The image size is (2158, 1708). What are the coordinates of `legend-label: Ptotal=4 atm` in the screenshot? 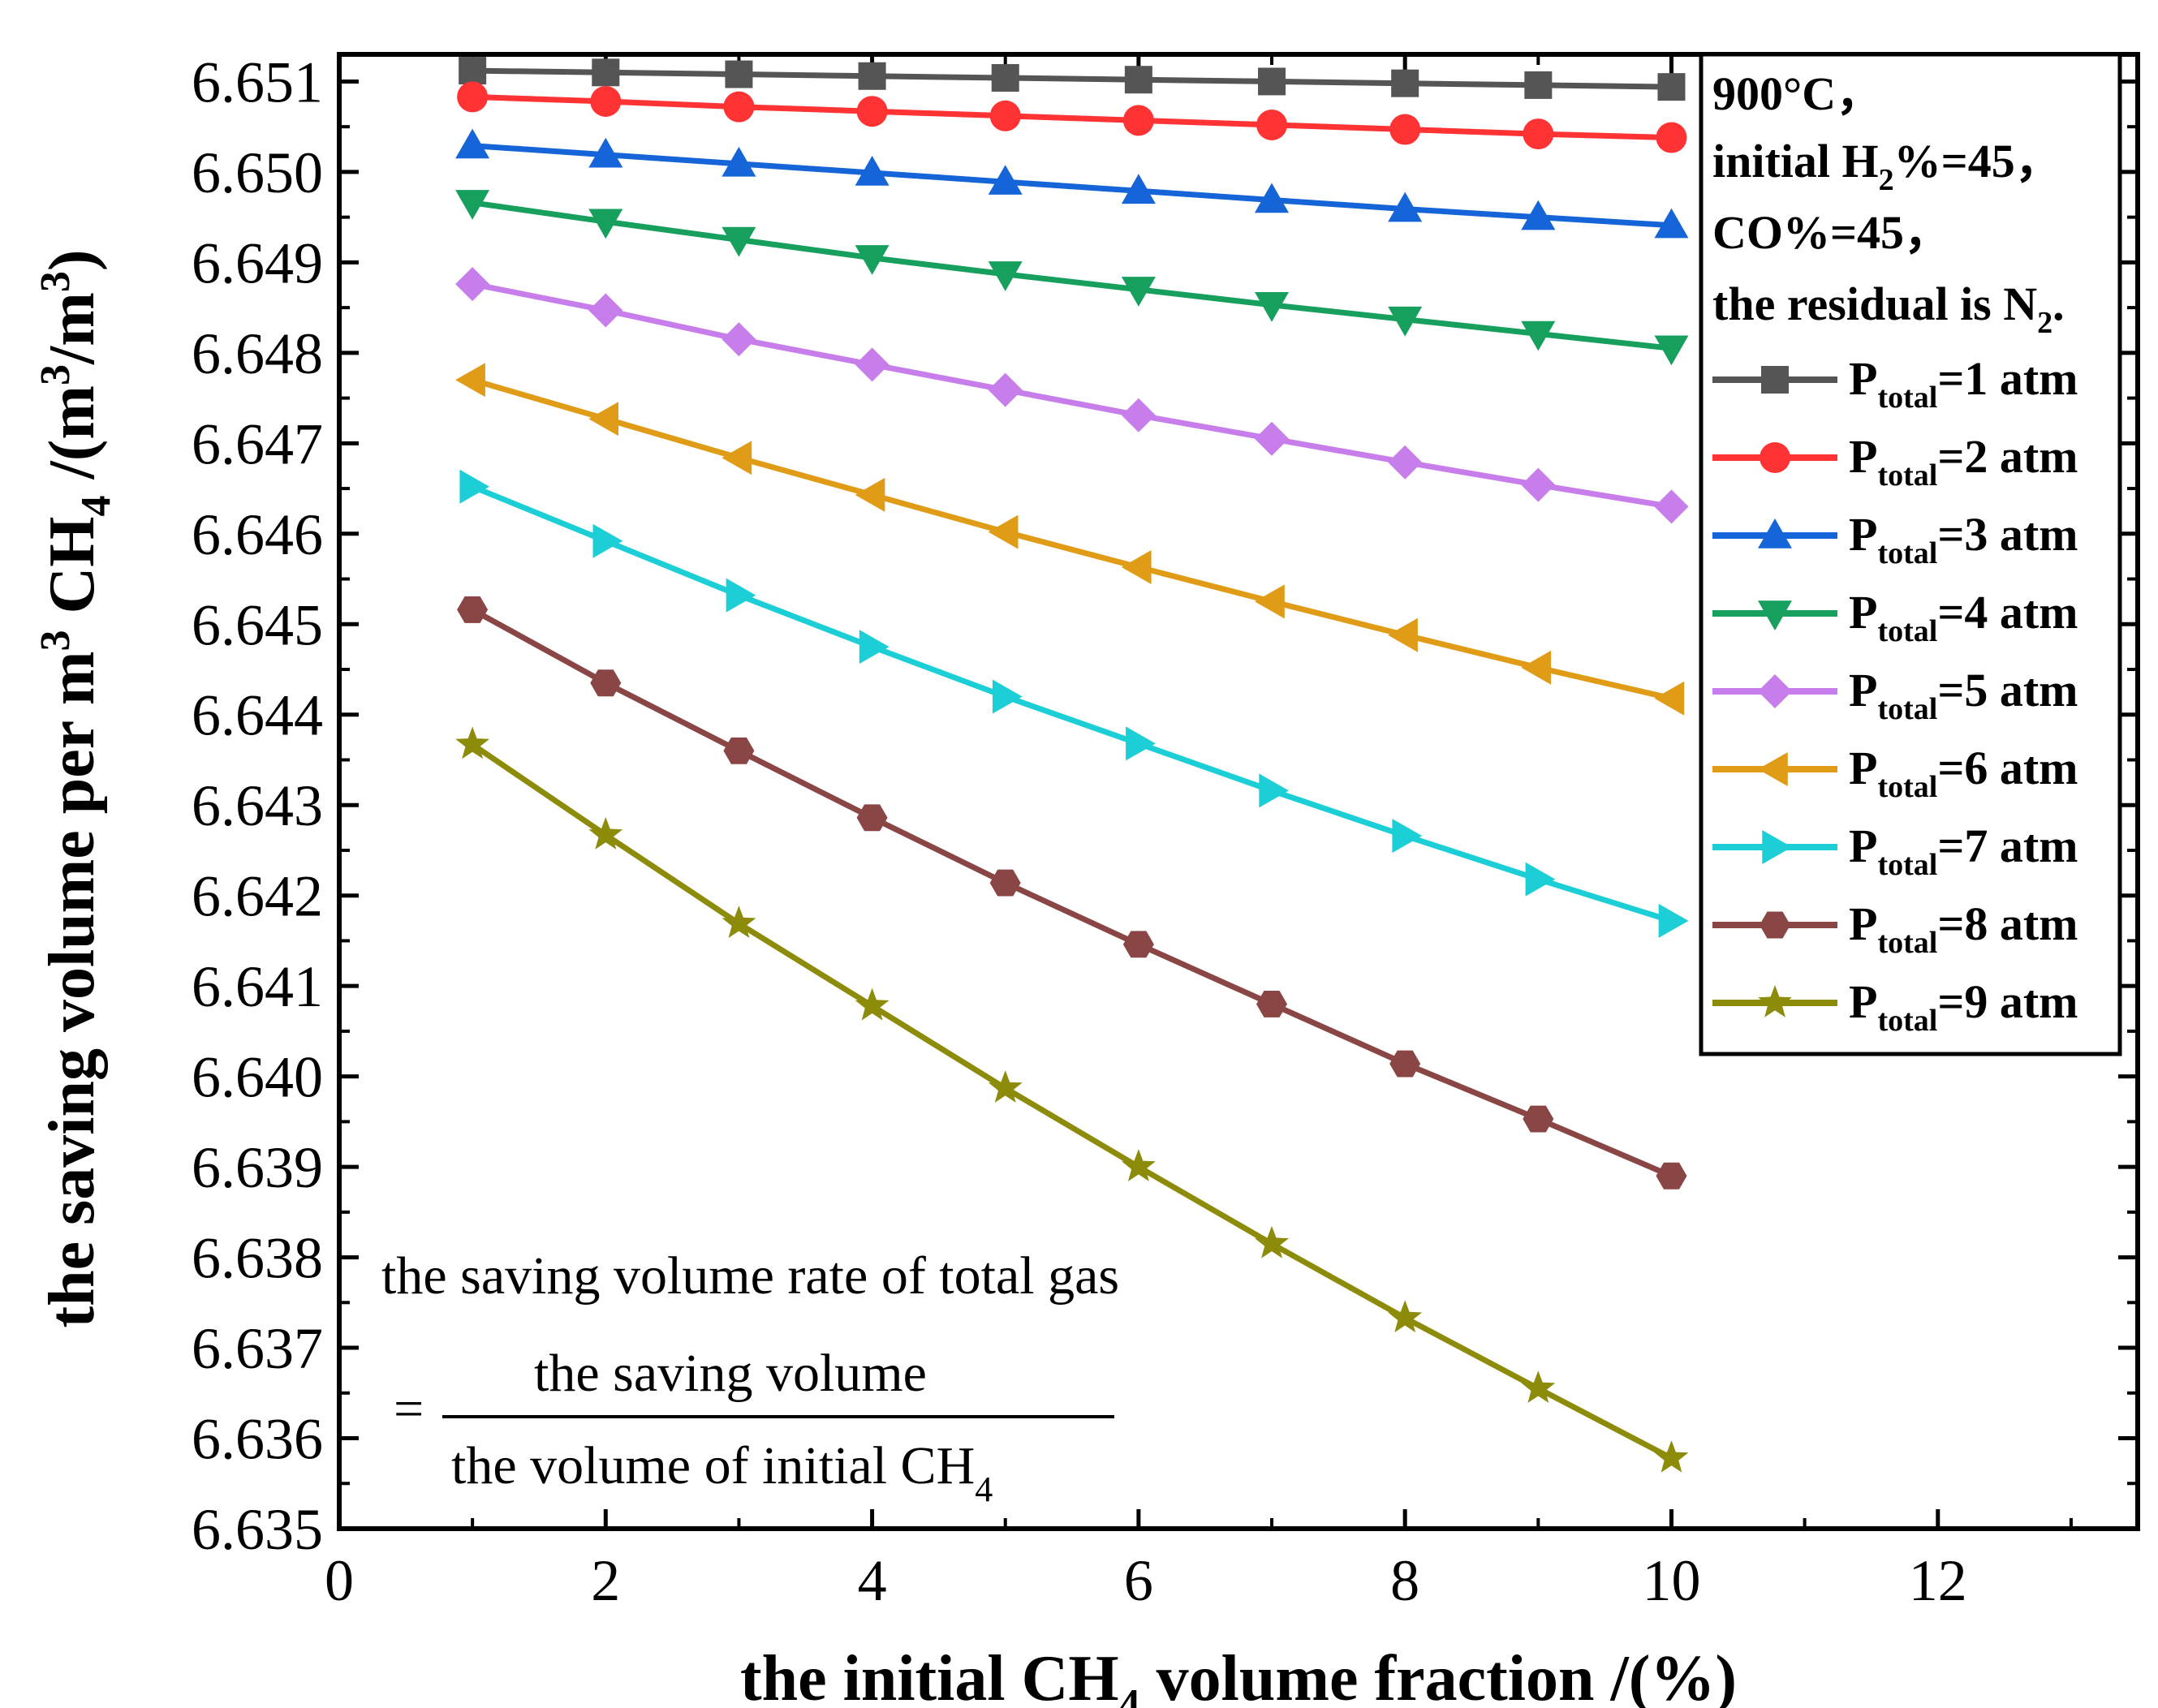 It's located at (1964, 617).